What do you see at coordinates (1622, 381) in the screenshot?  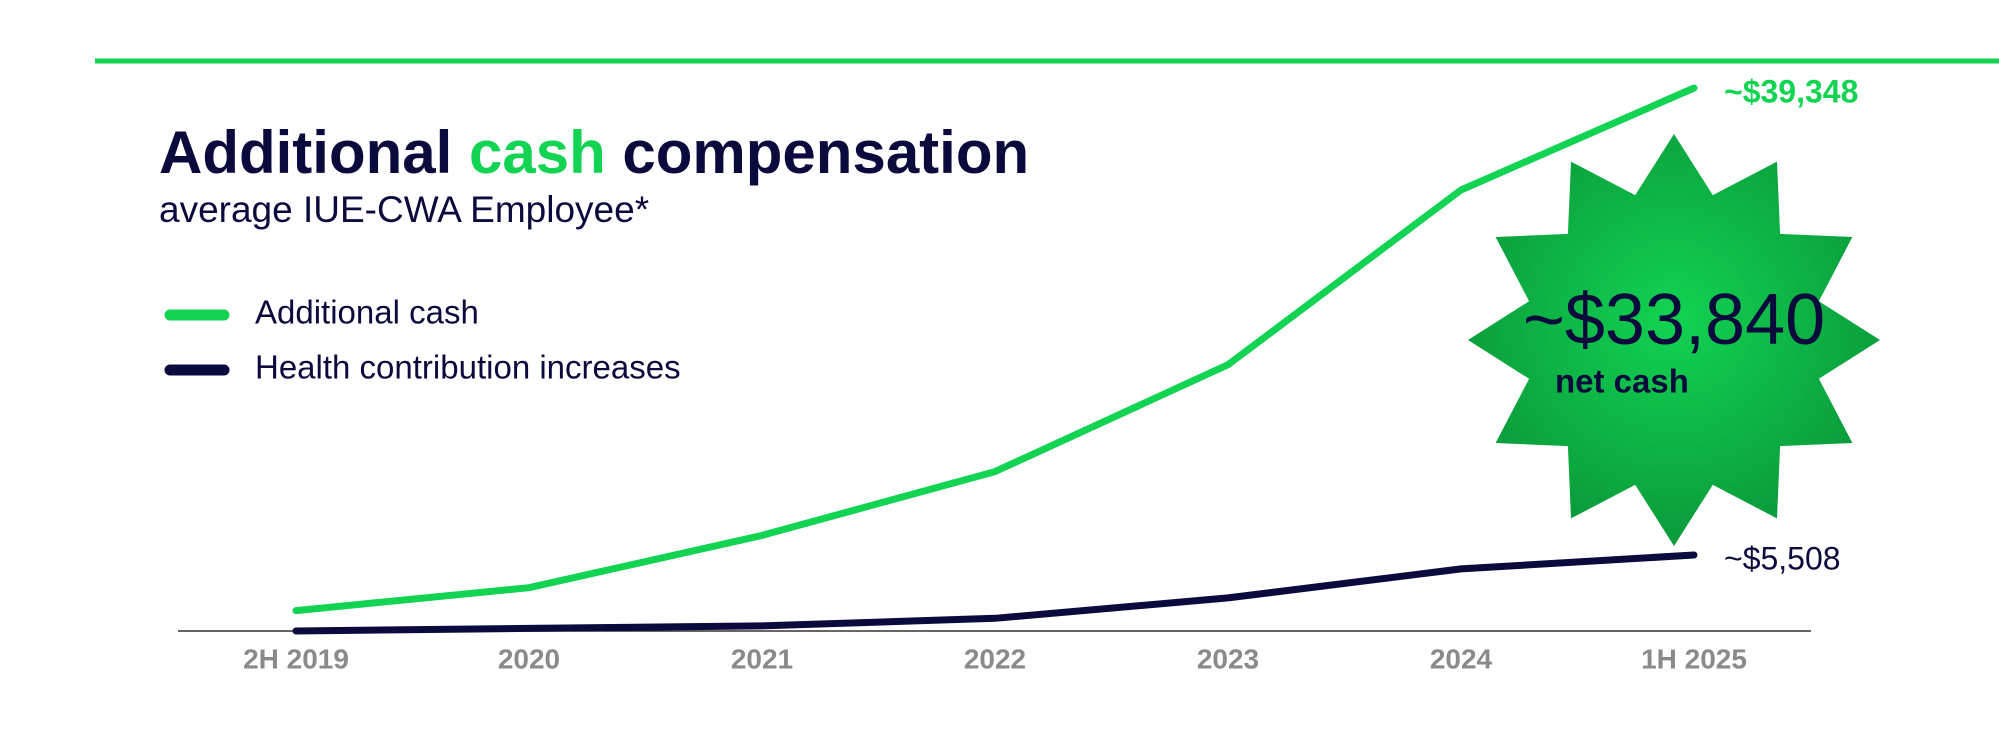 I see `annotation-subtext: net cash` at bounding box center [1622, 381].